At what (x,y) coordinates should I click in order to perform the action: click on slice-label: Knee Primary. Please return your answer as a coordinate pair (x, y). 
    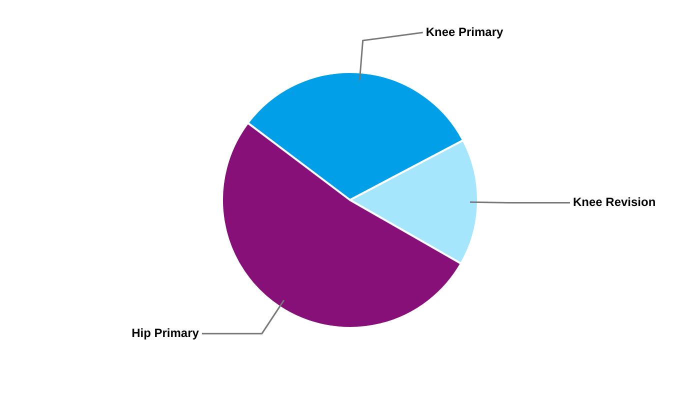
    Looking at the image, I should click on (465, 31).